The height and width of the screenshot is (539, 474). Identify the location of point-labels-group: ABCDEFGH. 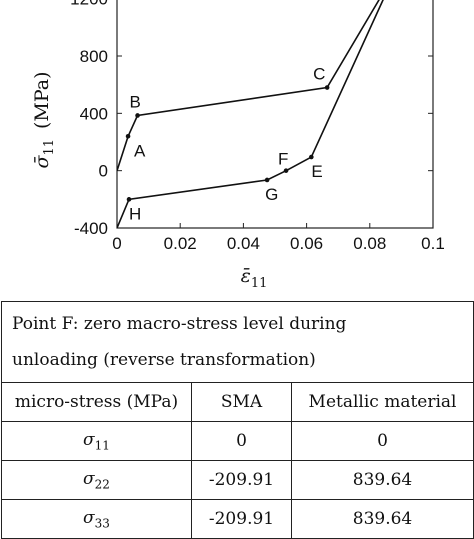
(227, 144).